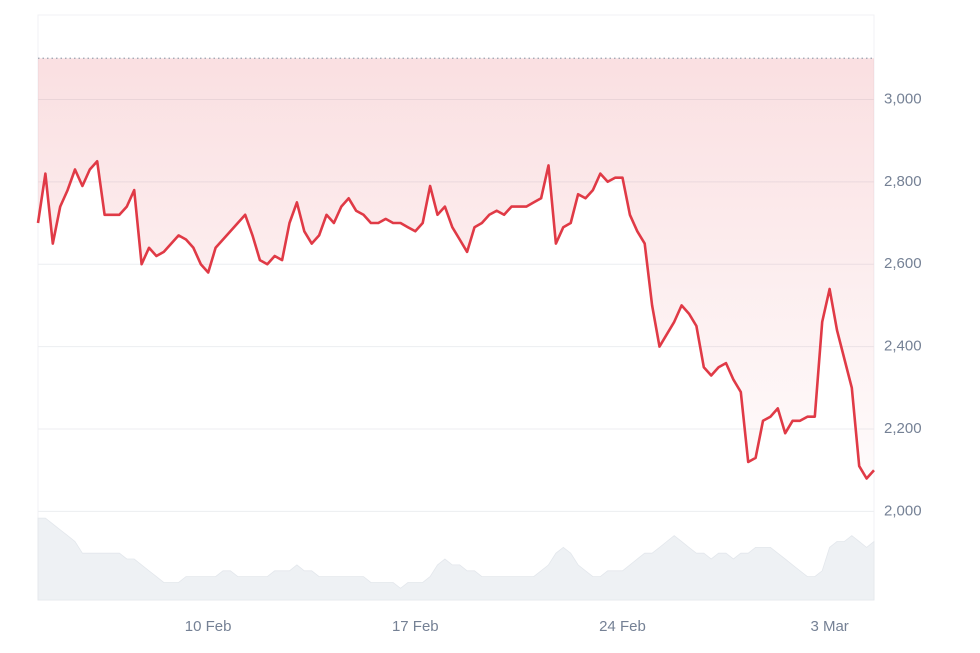 This screenshot has height=653, width=980. Describe the element at coordinates (903, 346) in the screenshot. I see `y-tick-label: 2,400` at that location.